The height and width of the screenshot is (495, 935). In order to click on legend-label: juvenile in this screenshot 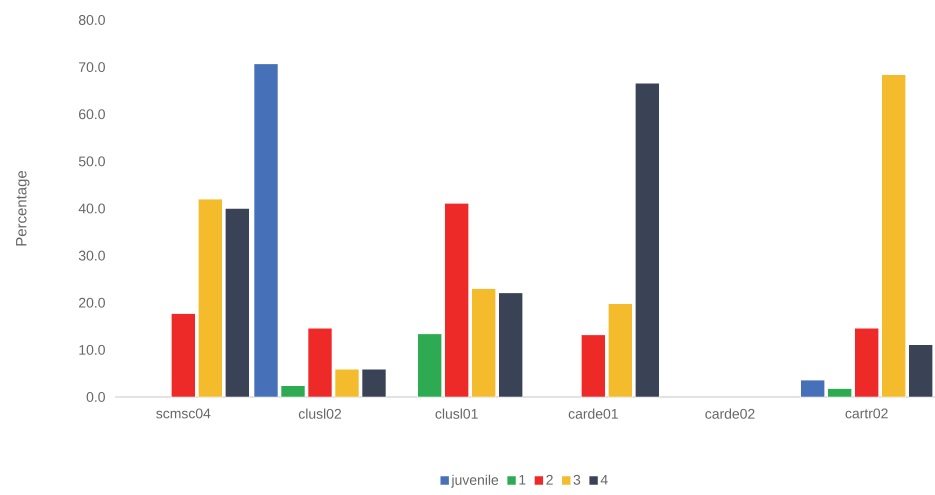, I will do `click(474, 481)`.